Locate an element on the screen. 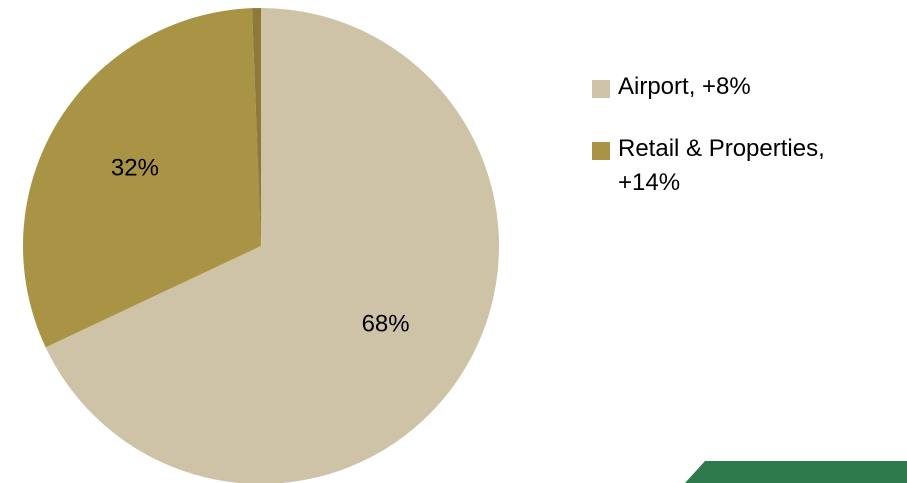 The height and width of the screenshot is (483, 907). legend-label-airport: Airport, +8% is located at coordinates (684, 86).